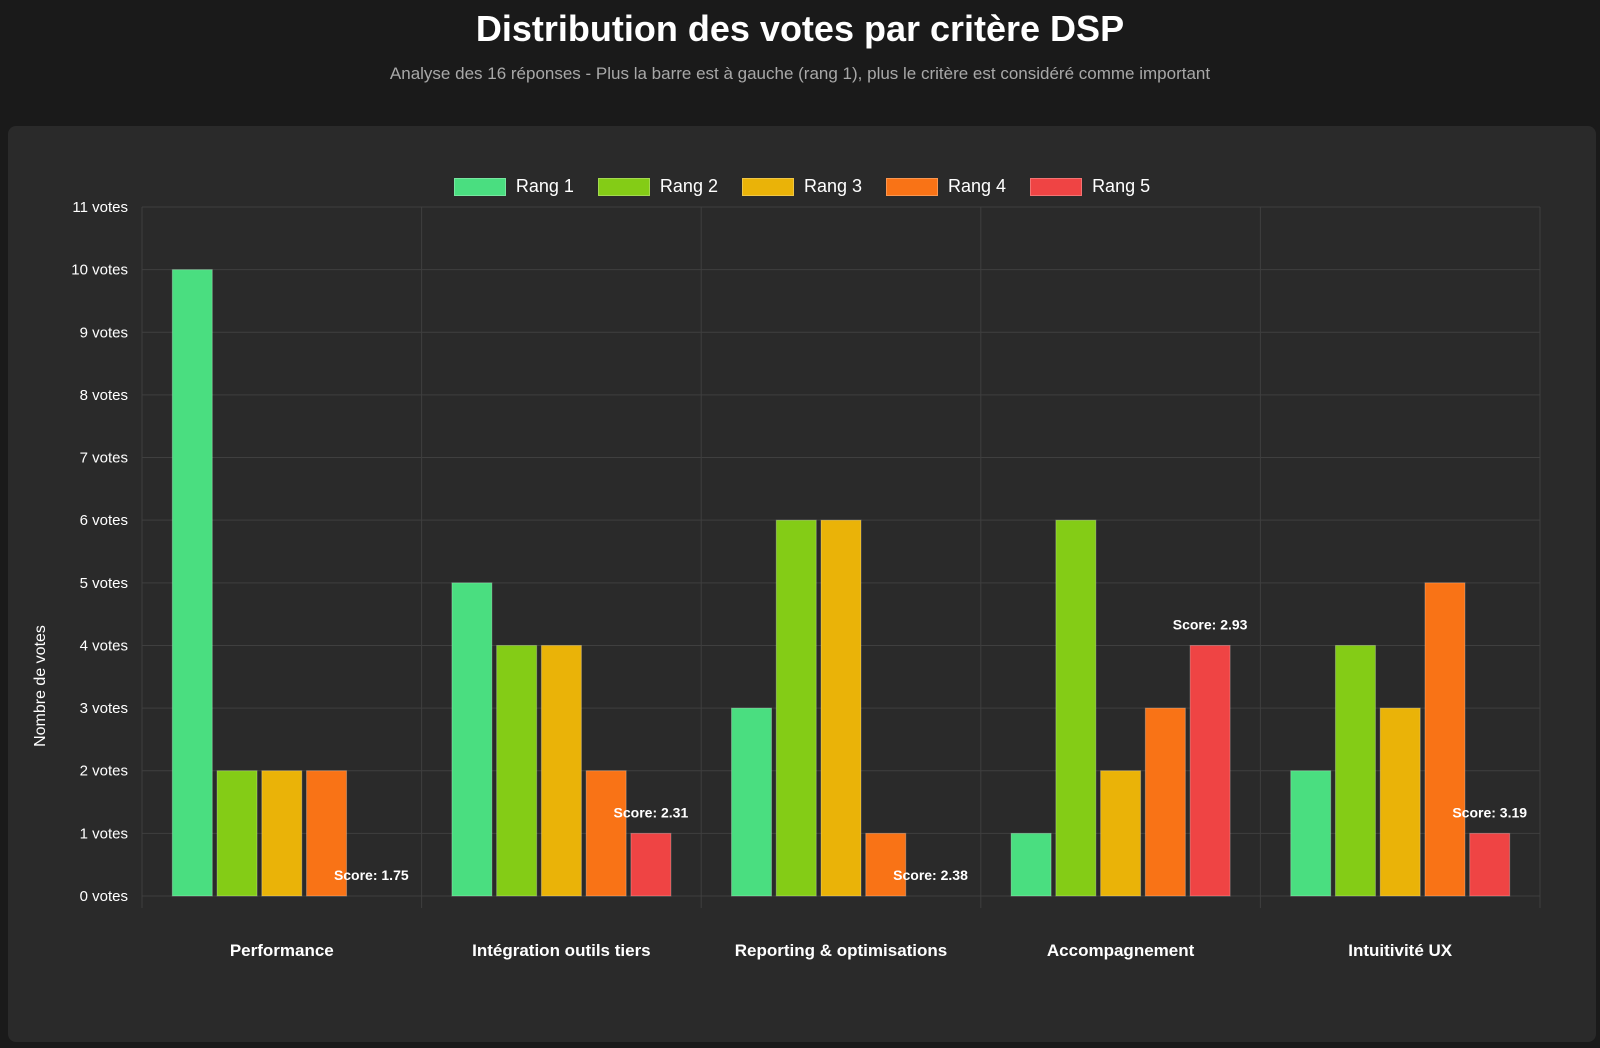  Describe the element at coordinates (104, 395) in the screenshot. I see `y-tick-label: 8 votes` at that location.